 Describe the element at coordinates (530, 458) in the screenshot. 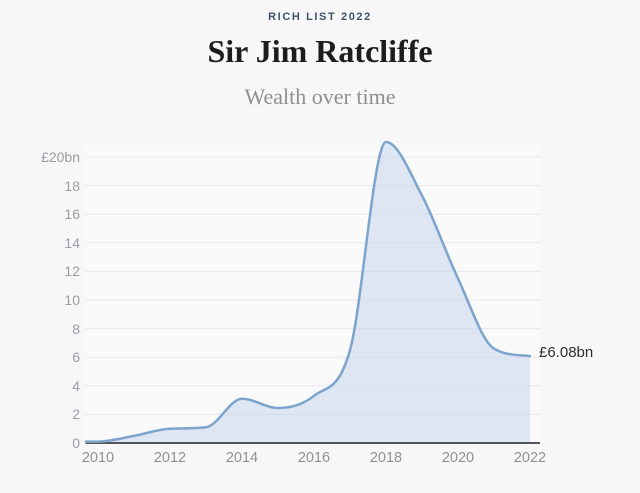

I see `x-tick-label: 2022` at that location.